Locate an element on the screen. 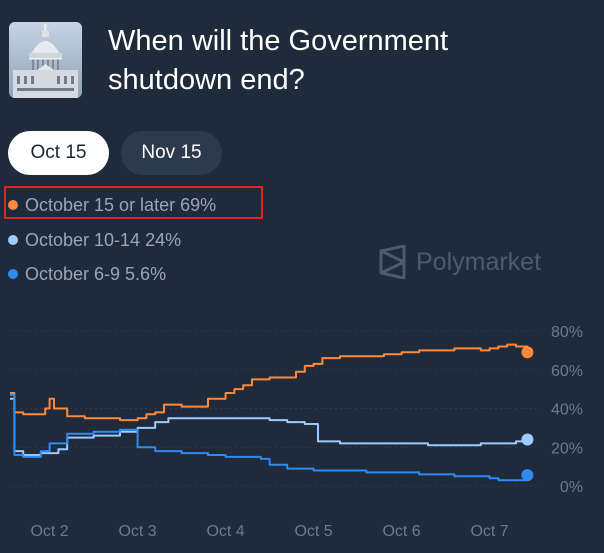  x-tick-label: Oct 4 is located at coordinates (225, 531).